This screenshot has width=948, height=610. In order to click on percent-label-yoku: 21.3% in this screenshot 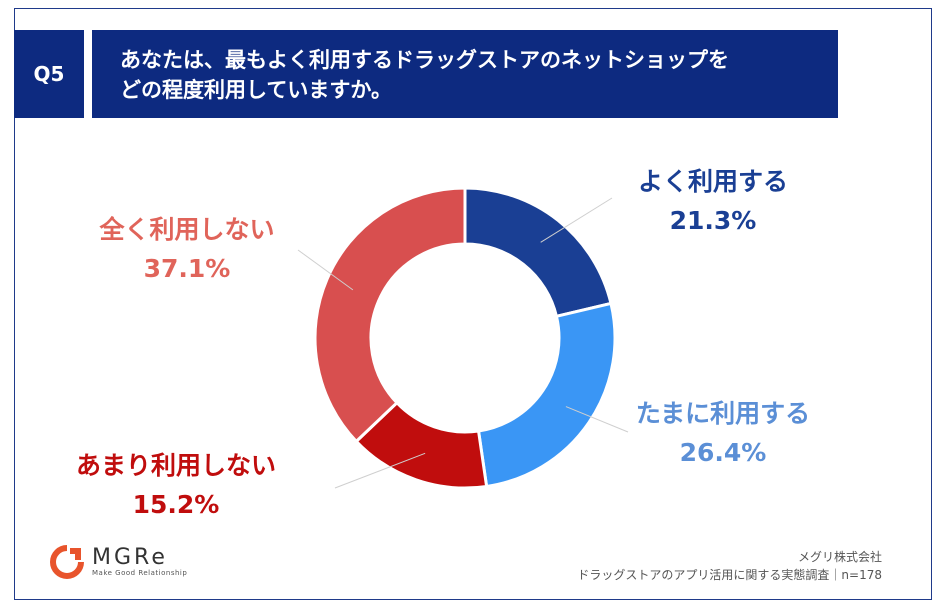, I will do `click(713, 220)`.